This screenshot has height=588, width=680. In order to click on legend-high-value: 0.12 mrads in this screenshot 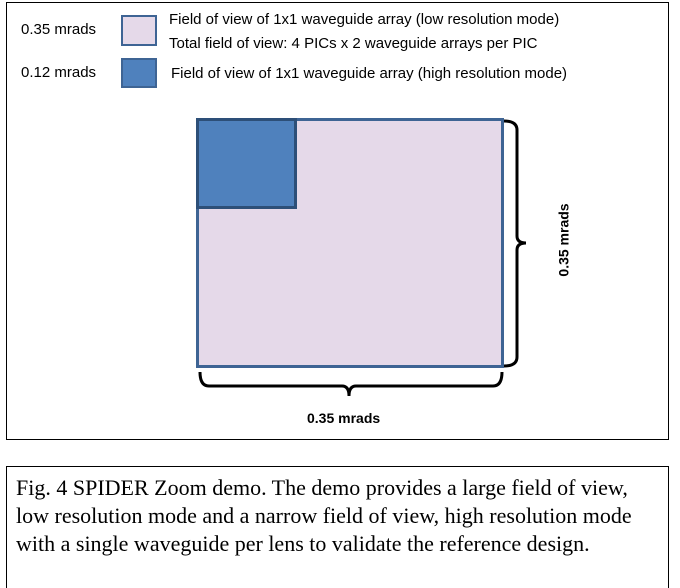, I will do `click(59, 72)`.